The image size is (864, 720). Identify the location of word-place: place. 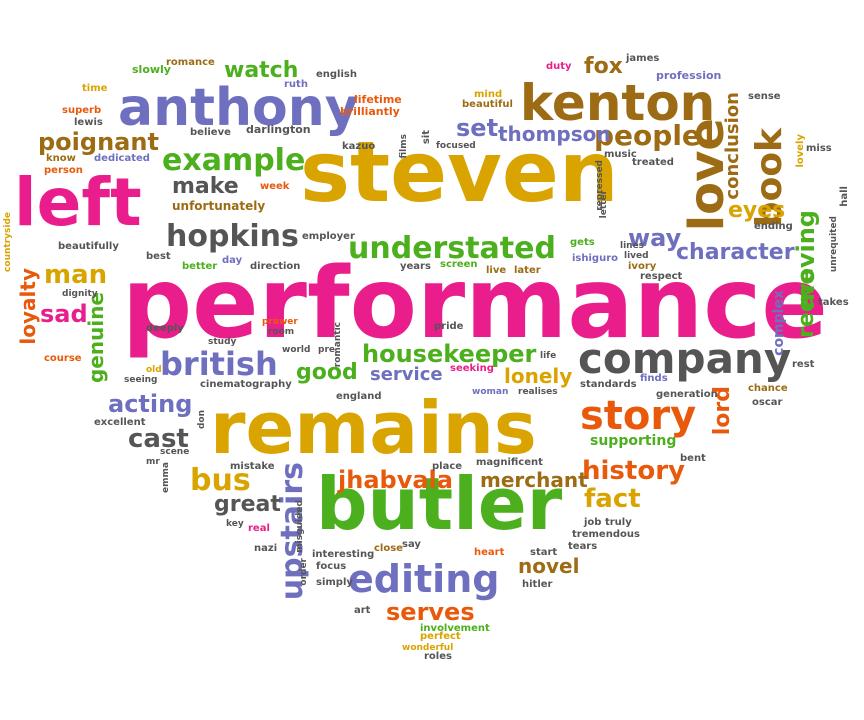
(447, 466).